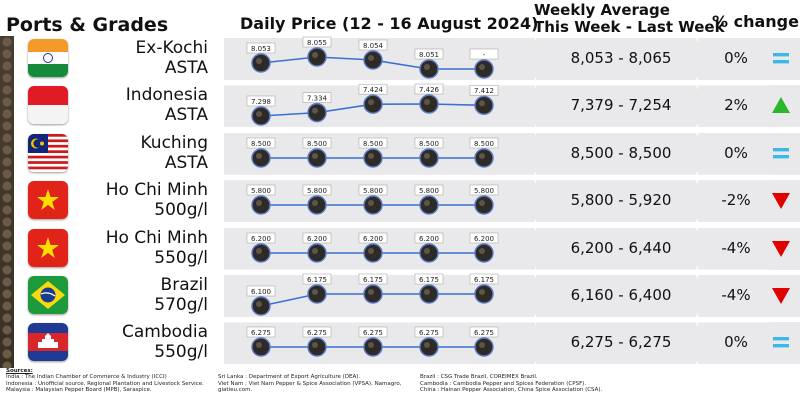 Image resolution: width=800 pixels, height=413 pixels. Describe the element at coordinates (429, 55) in the screenshot. I see `data-label: 8.051` at that location.